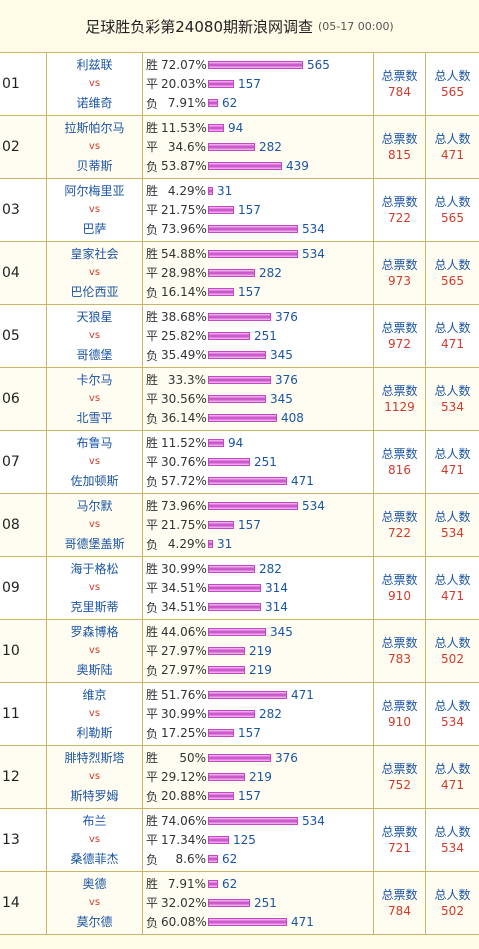 The height and width of the screenshot is (949, 479). Describe the element at coordinates (94, 757) in the screenshot. I see `home-team-link: 腓特烈斯塔` at that location.